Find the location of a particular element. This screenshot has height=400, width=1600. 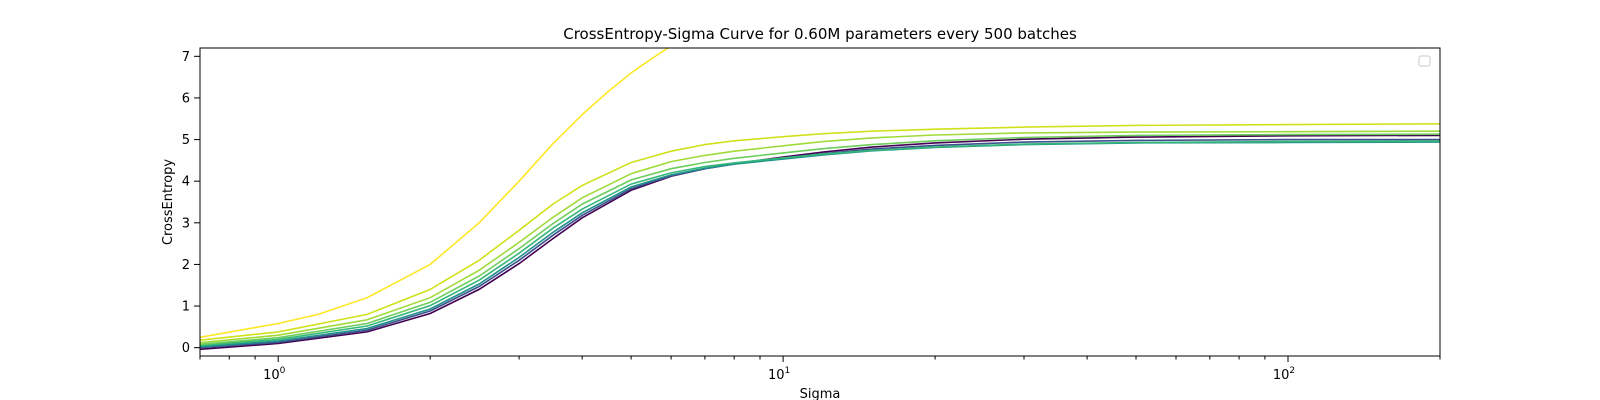

x-tick-label: 10¹ is located at coordinates (779, 374).